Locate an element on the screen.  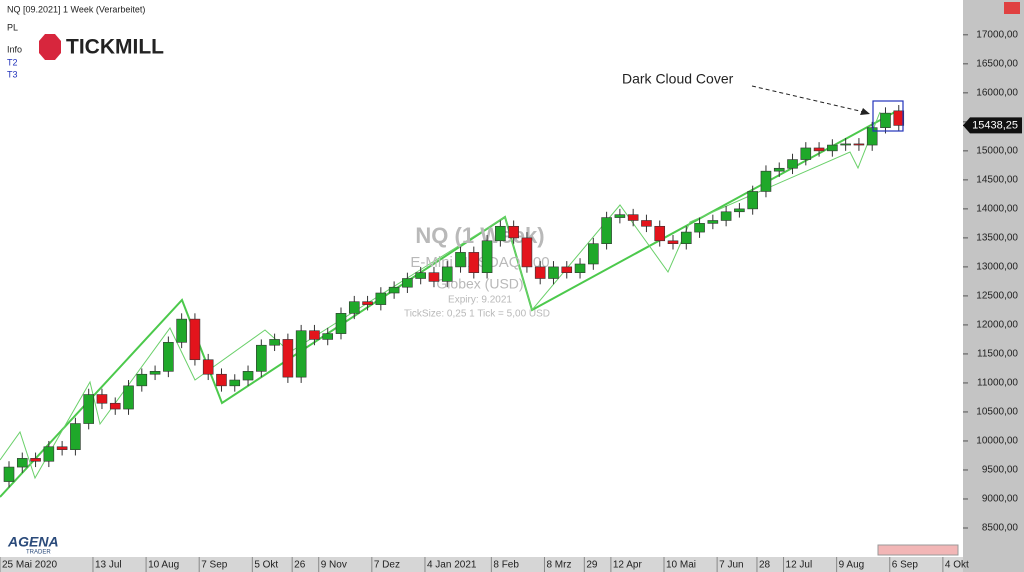
watermark-ticksize: TickSize: 0,25 1 Tick = 5,00 USD is located at coordinates (477, 314).